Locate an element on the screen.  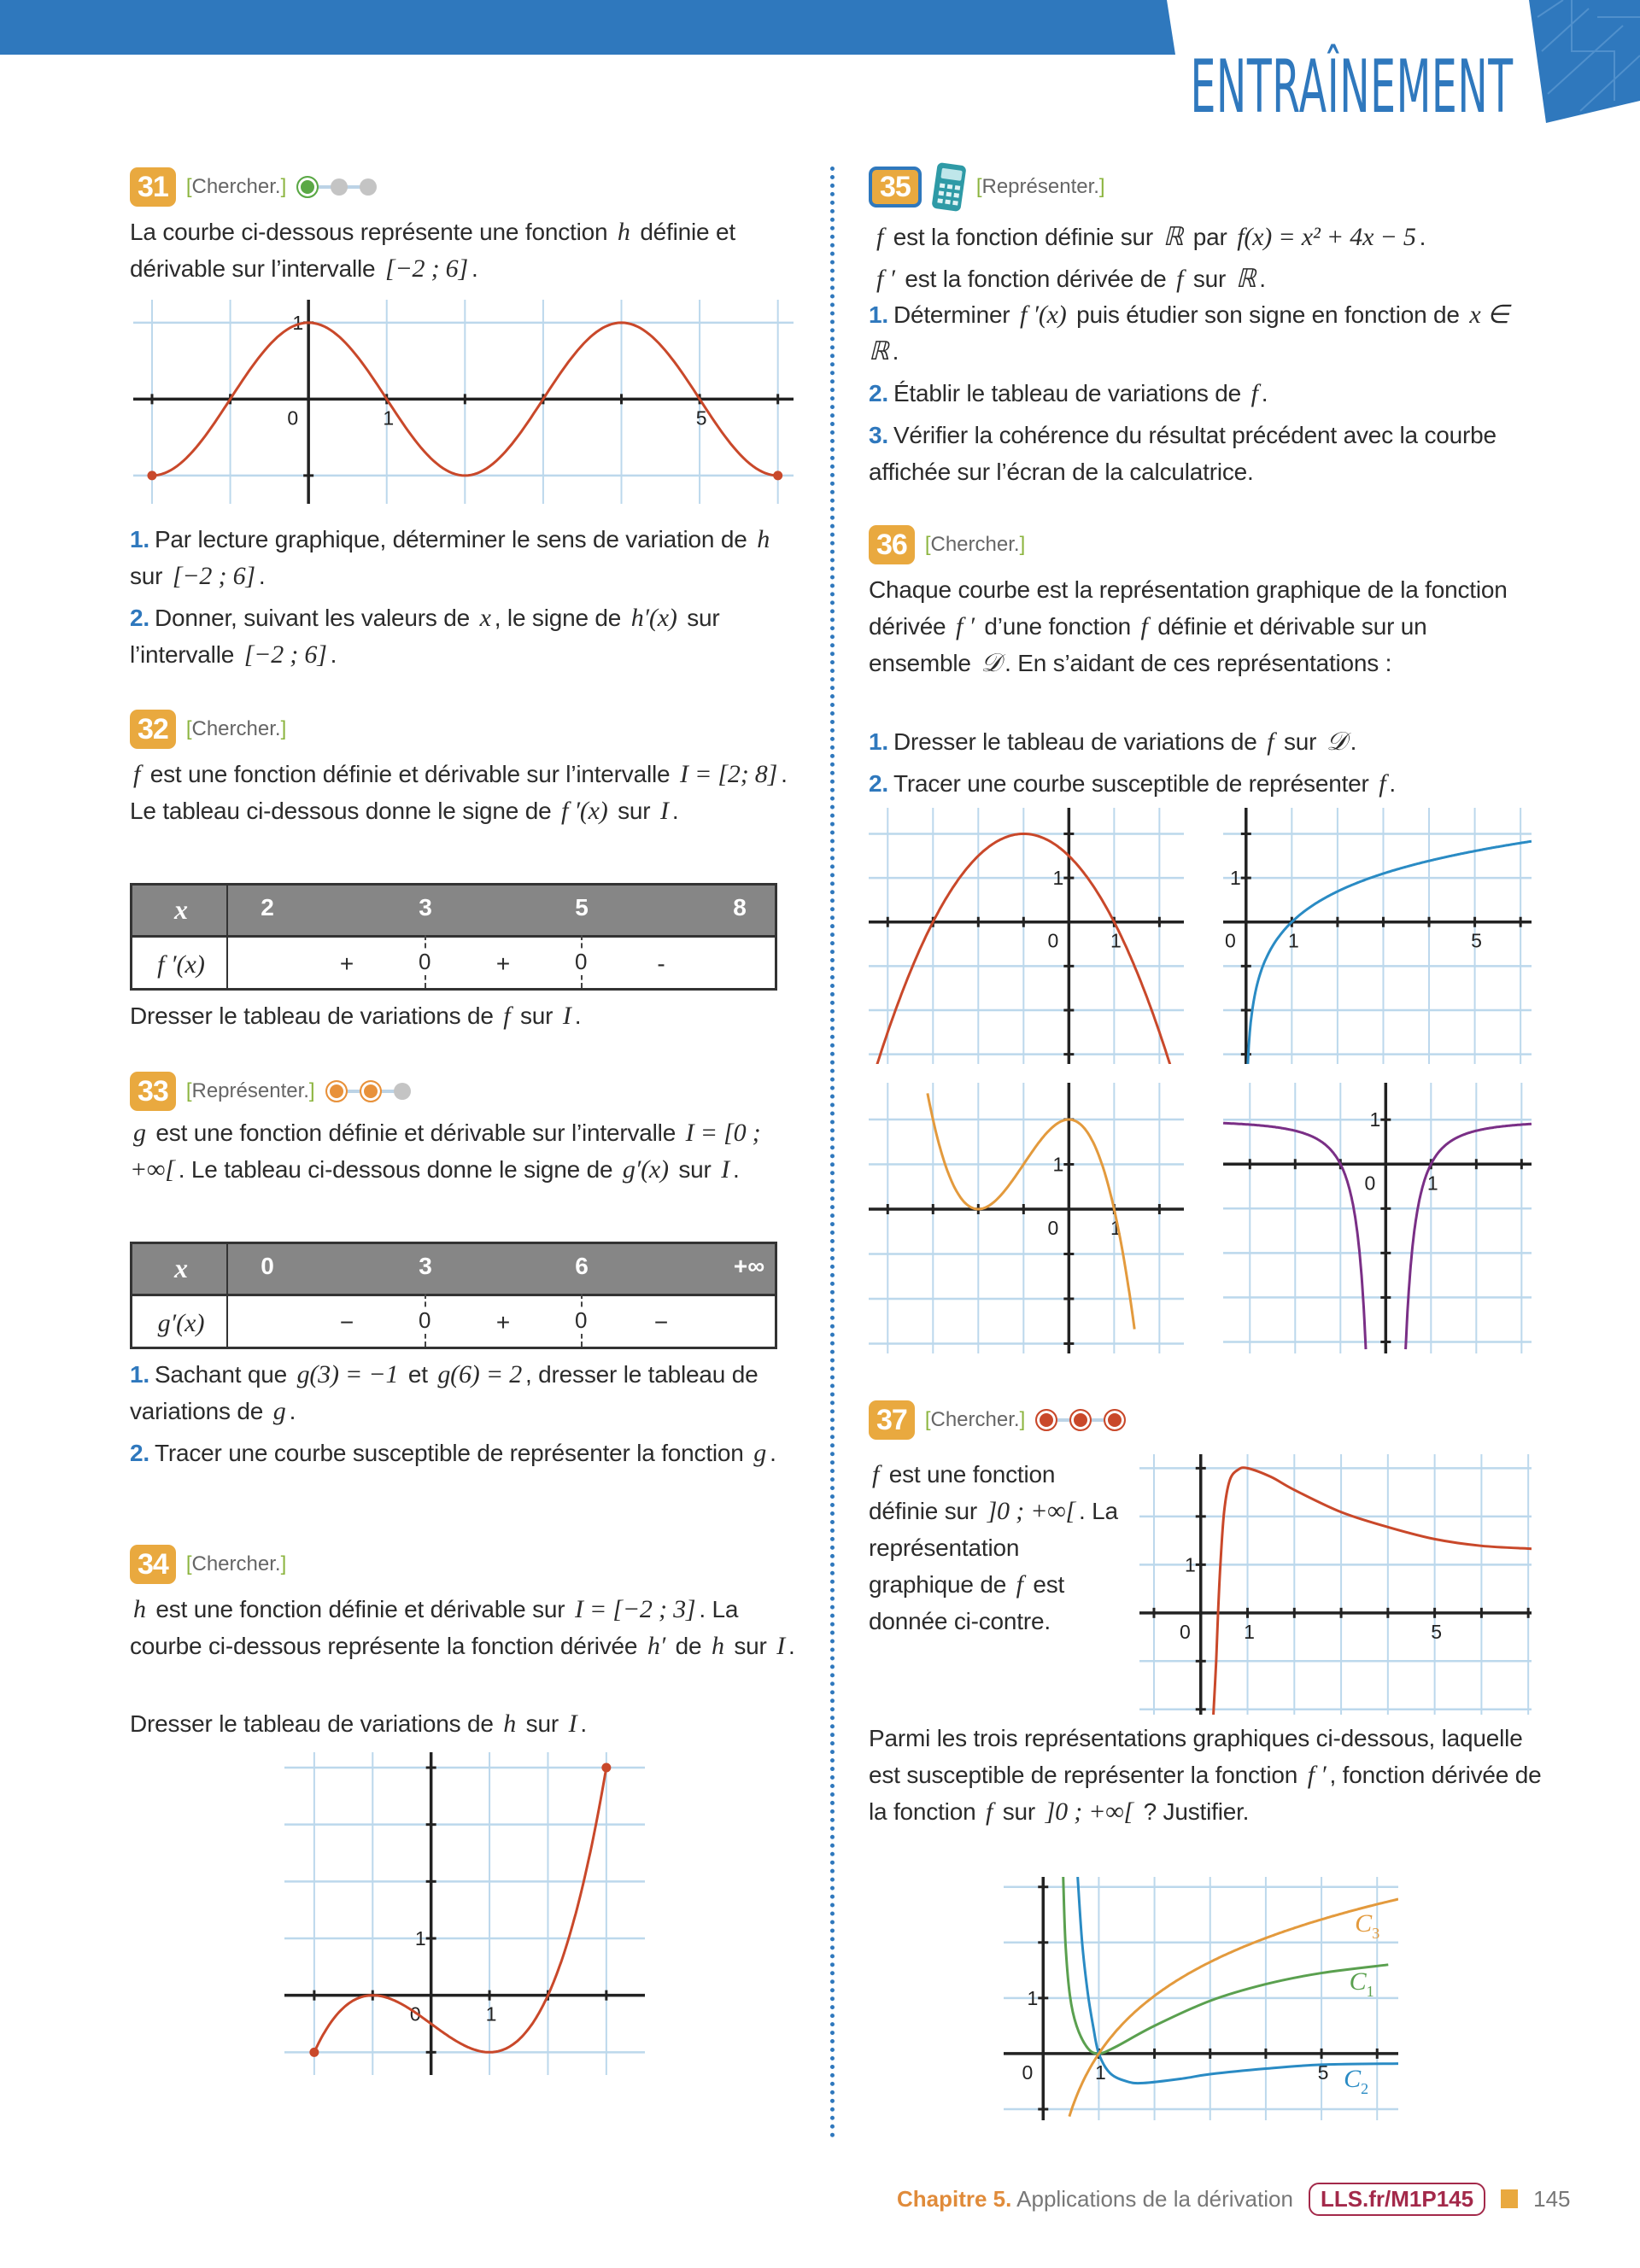
curve-label: C2 is located at coordinates (1356, 2081).